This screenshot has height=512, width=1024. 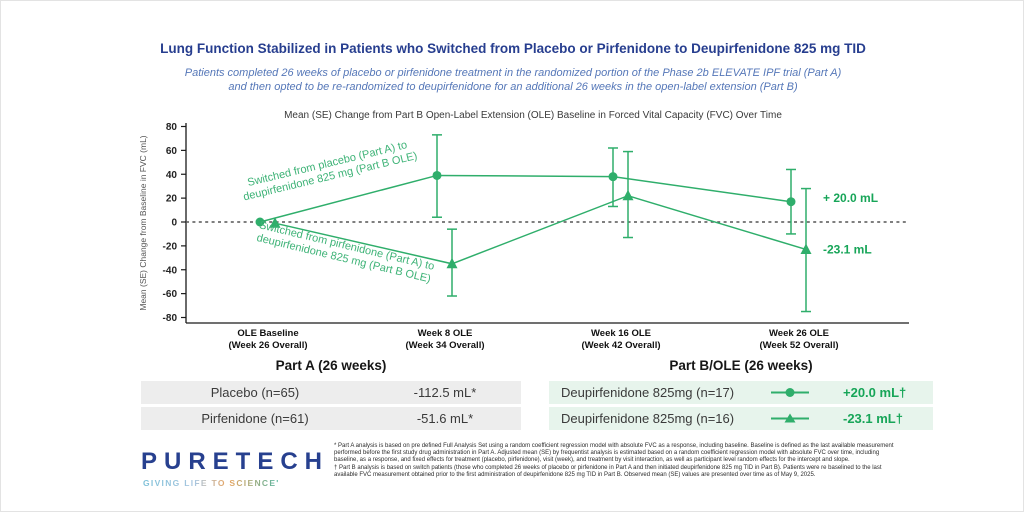 What do you see at coordinates (255, 392) in the screenshot?
I see `treatment-label: Placebo (n=65)` at bounding box center [255, 392].